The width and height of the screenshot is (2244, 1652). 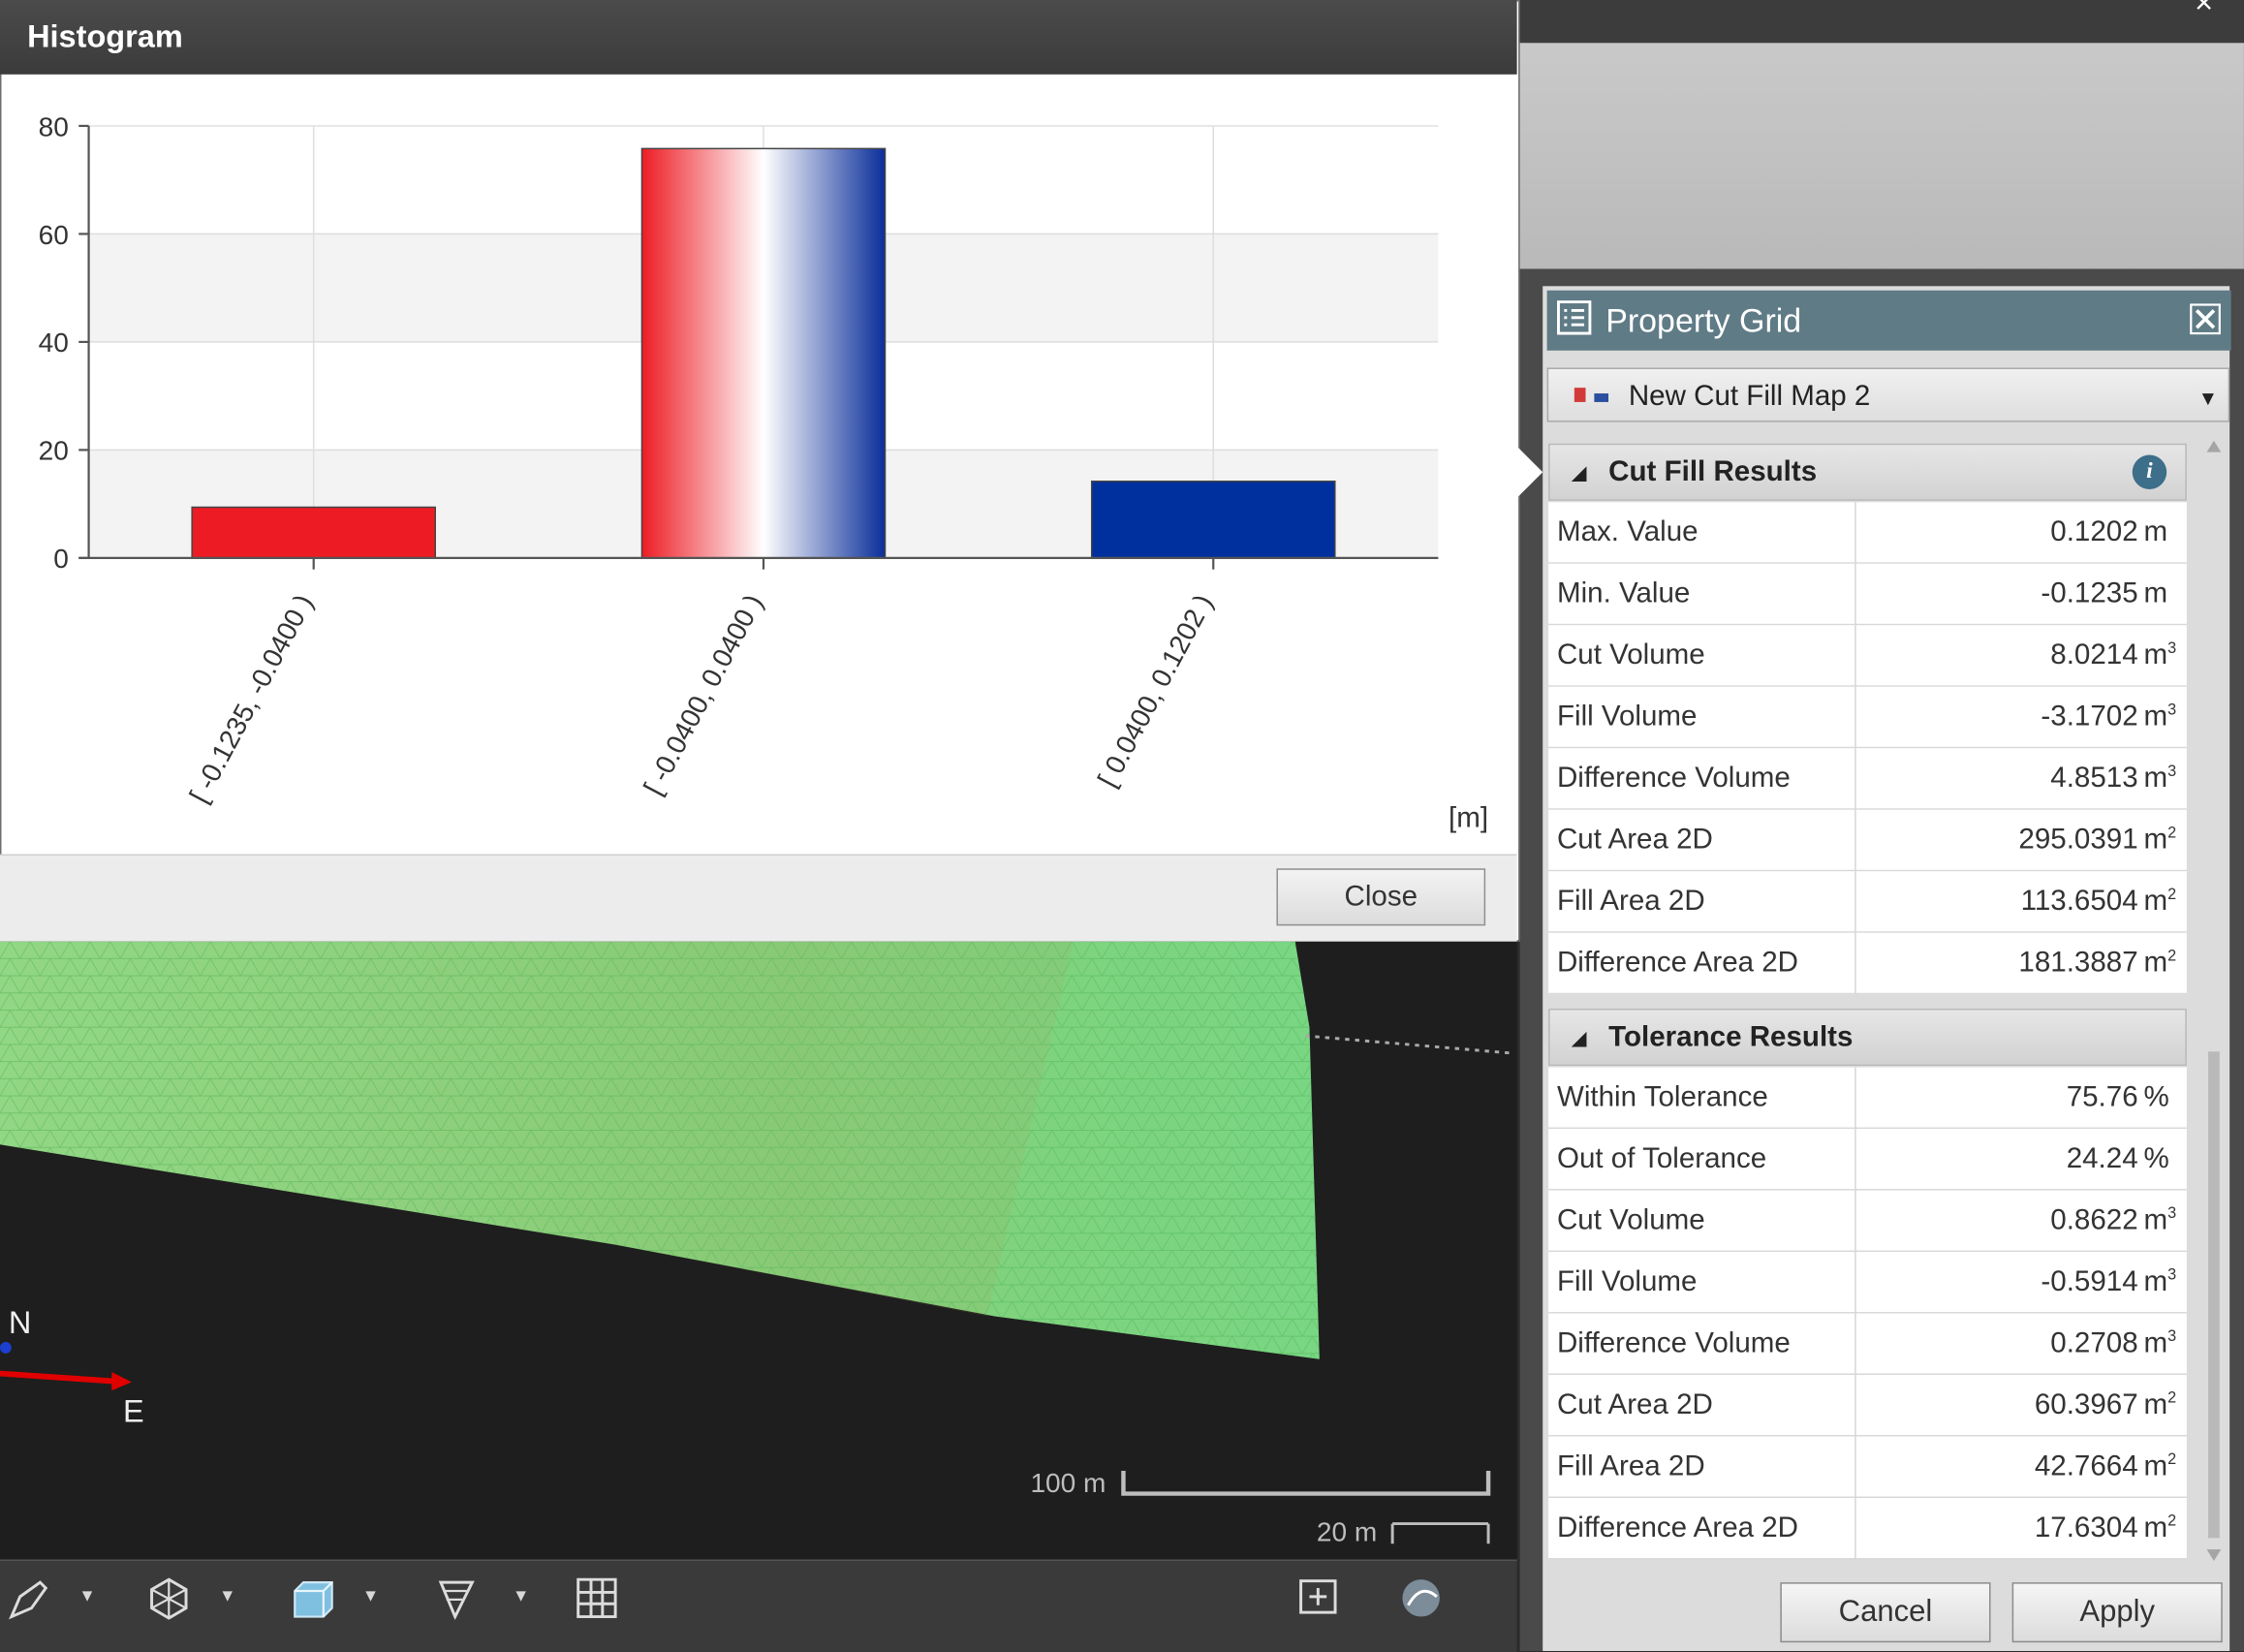 What do you see at coordinates (2089, 1281) in the screenshot?
I see `property-value: -0.5914` at bounding box center [2089, 1281].